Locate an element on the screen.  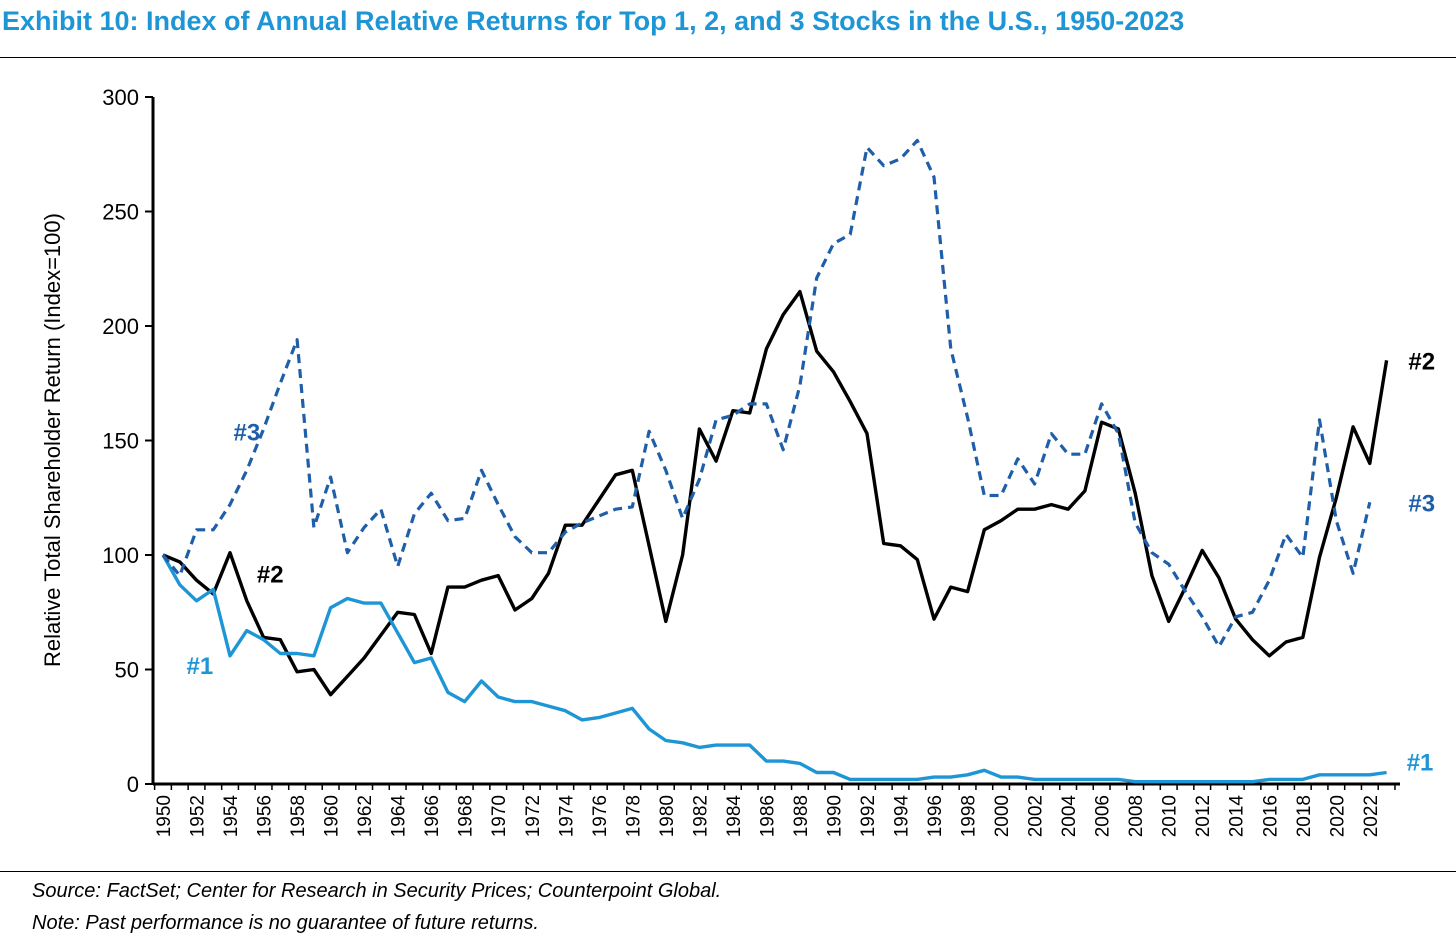
x-tick-label: 1958 is located at coordinates (298, 816).